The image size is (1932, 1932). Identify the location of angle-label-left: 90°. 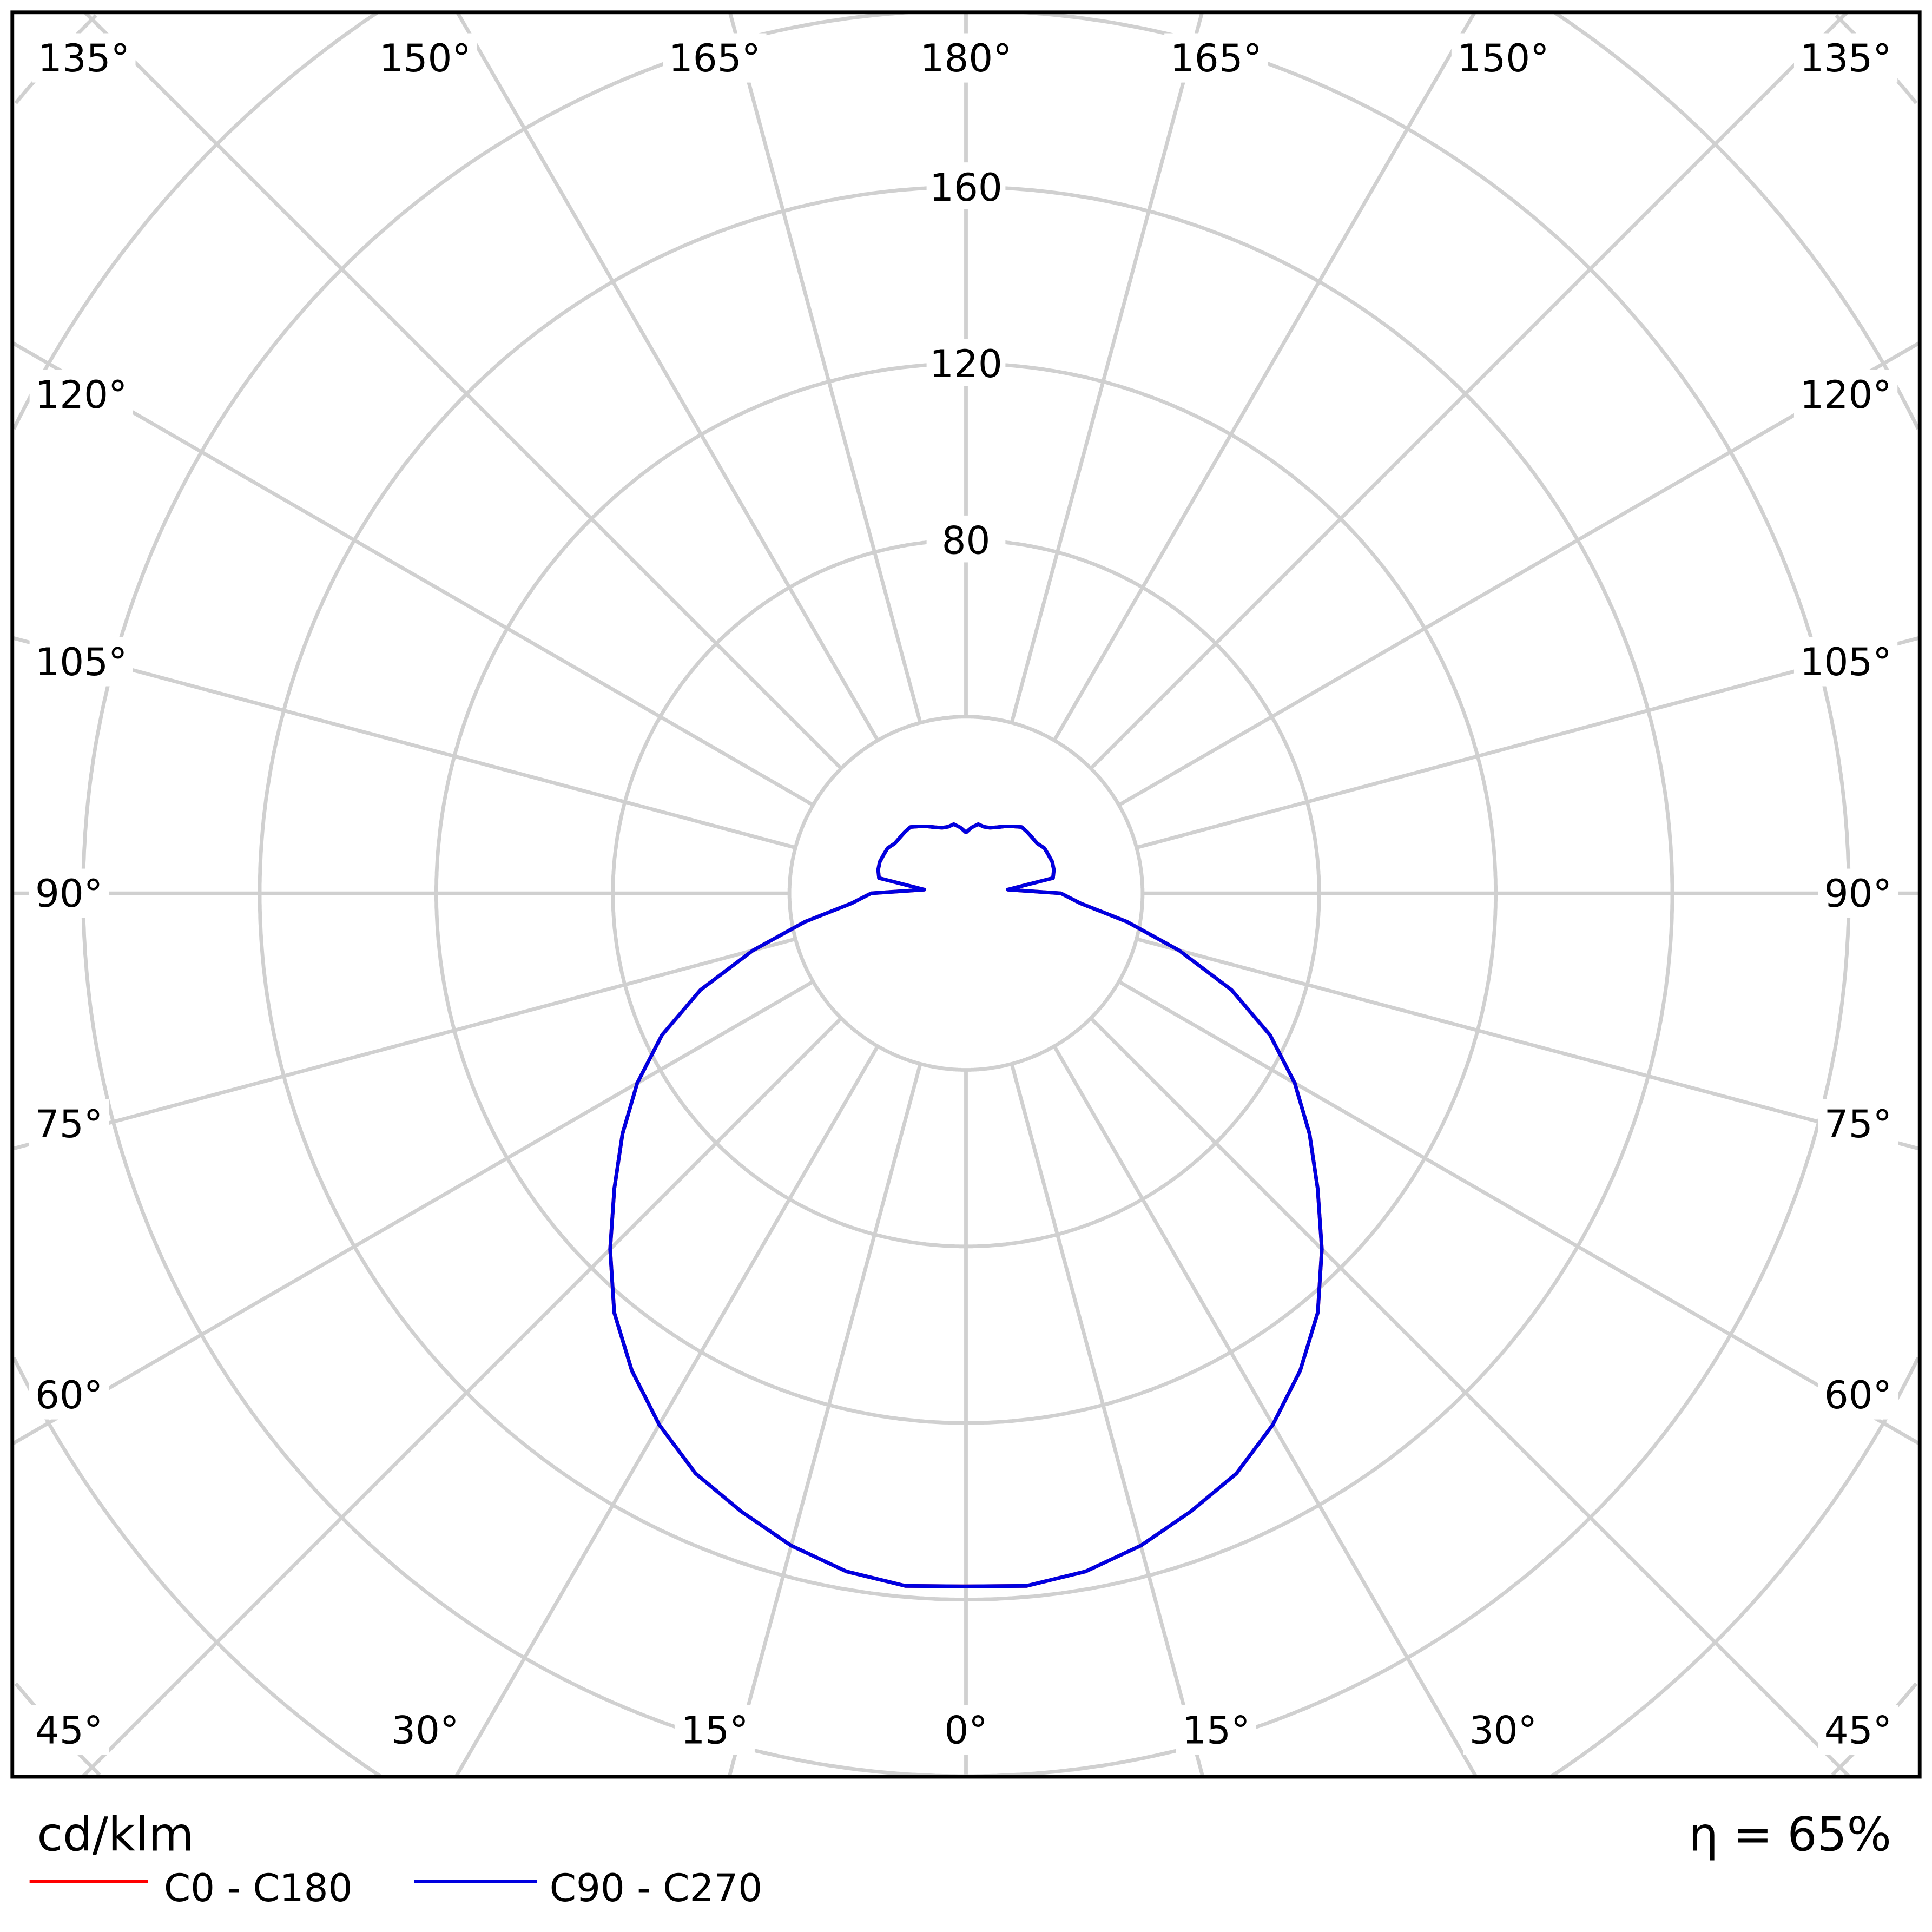
(69, 893).